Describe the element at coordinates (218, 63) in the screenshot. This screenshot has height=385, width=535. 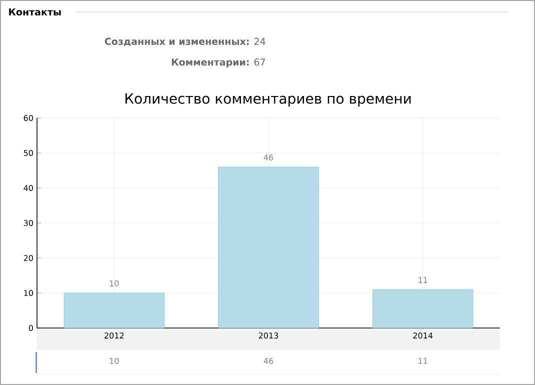
I see `text: Комментарии: 67` at that location.